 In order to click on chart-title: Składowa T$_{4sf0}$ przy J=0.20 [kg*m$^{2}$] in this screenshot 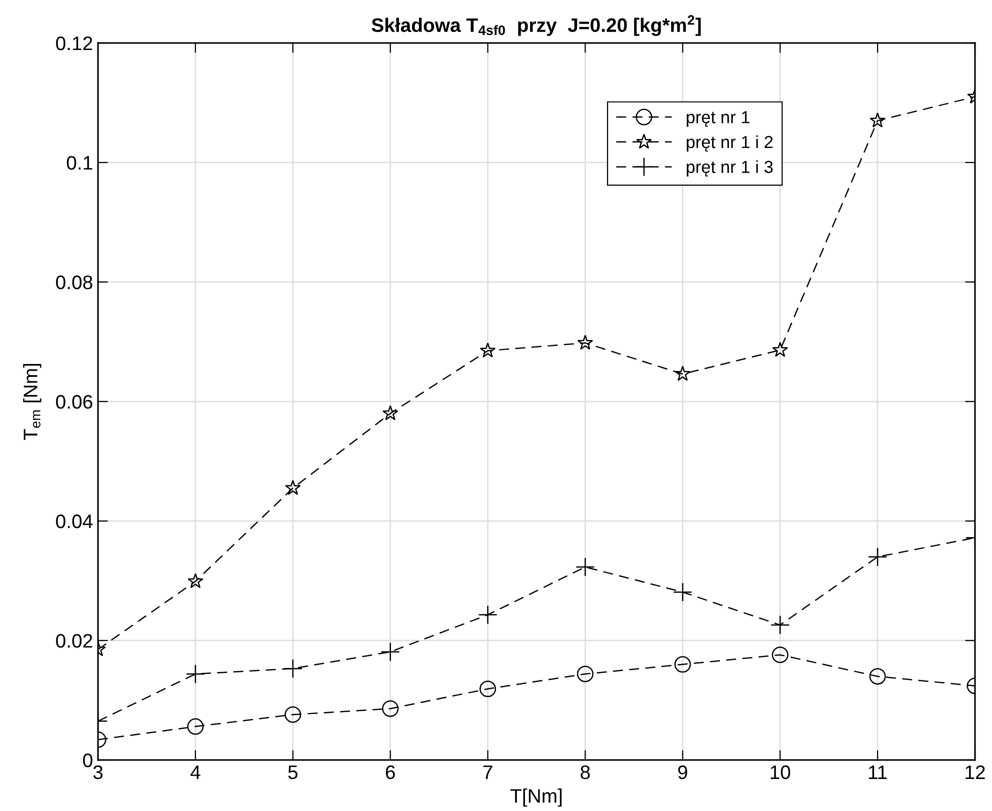, I will do `click(536, 25)`.